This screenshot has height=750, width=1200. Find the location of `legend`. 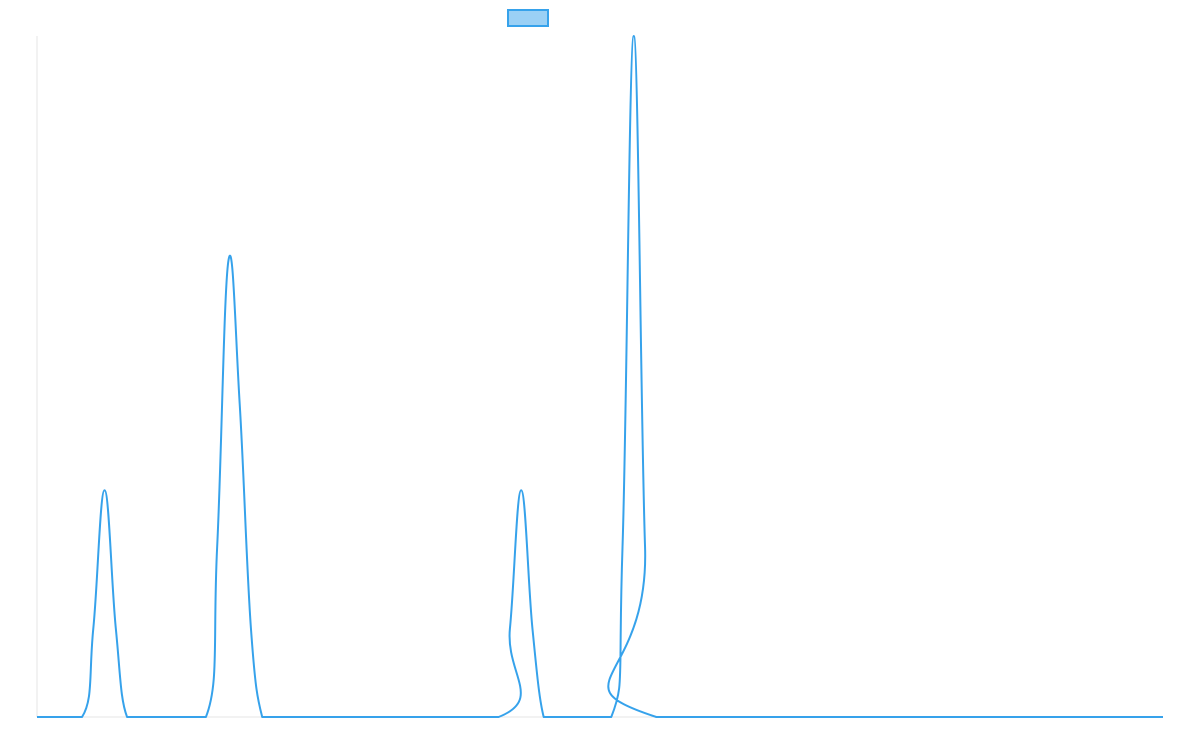

legend is located at coordinates (528, 18).